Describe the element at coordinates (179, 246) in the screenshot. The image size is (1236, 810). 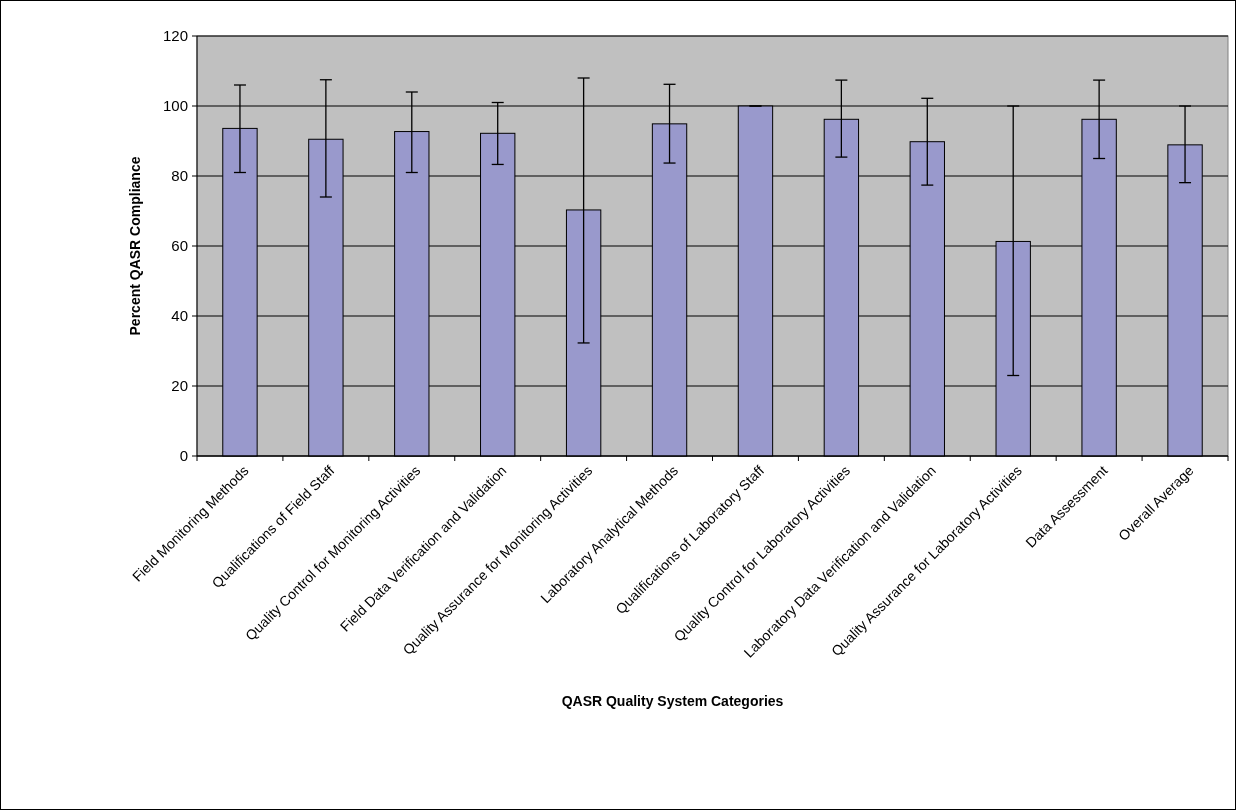
I see `y-tick-label: 60` at that location.